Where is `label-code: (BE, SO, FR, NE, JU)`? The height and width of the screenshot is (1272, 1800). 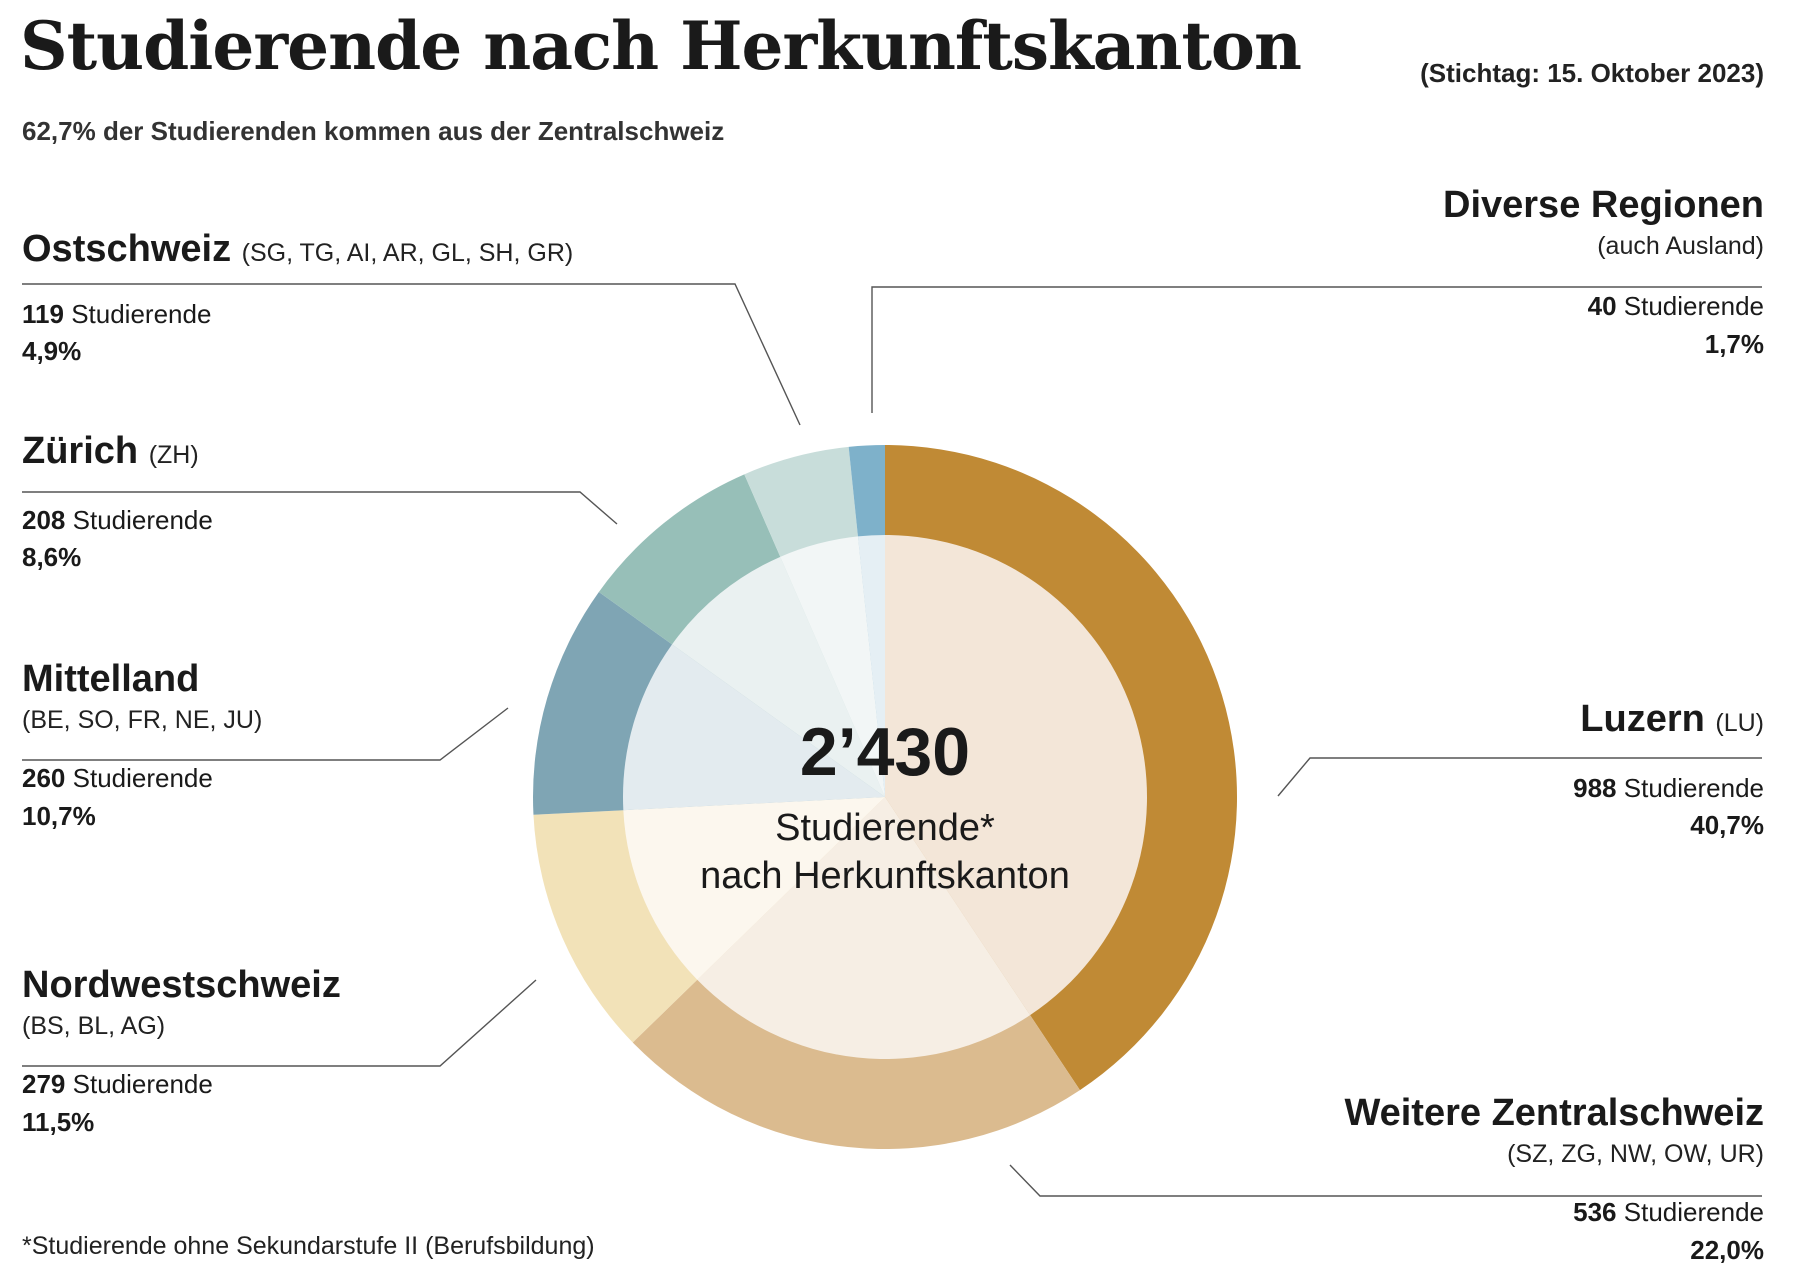 label-code: (BE, SO, FR, NE, JU) is located at coordinates (142, 719).